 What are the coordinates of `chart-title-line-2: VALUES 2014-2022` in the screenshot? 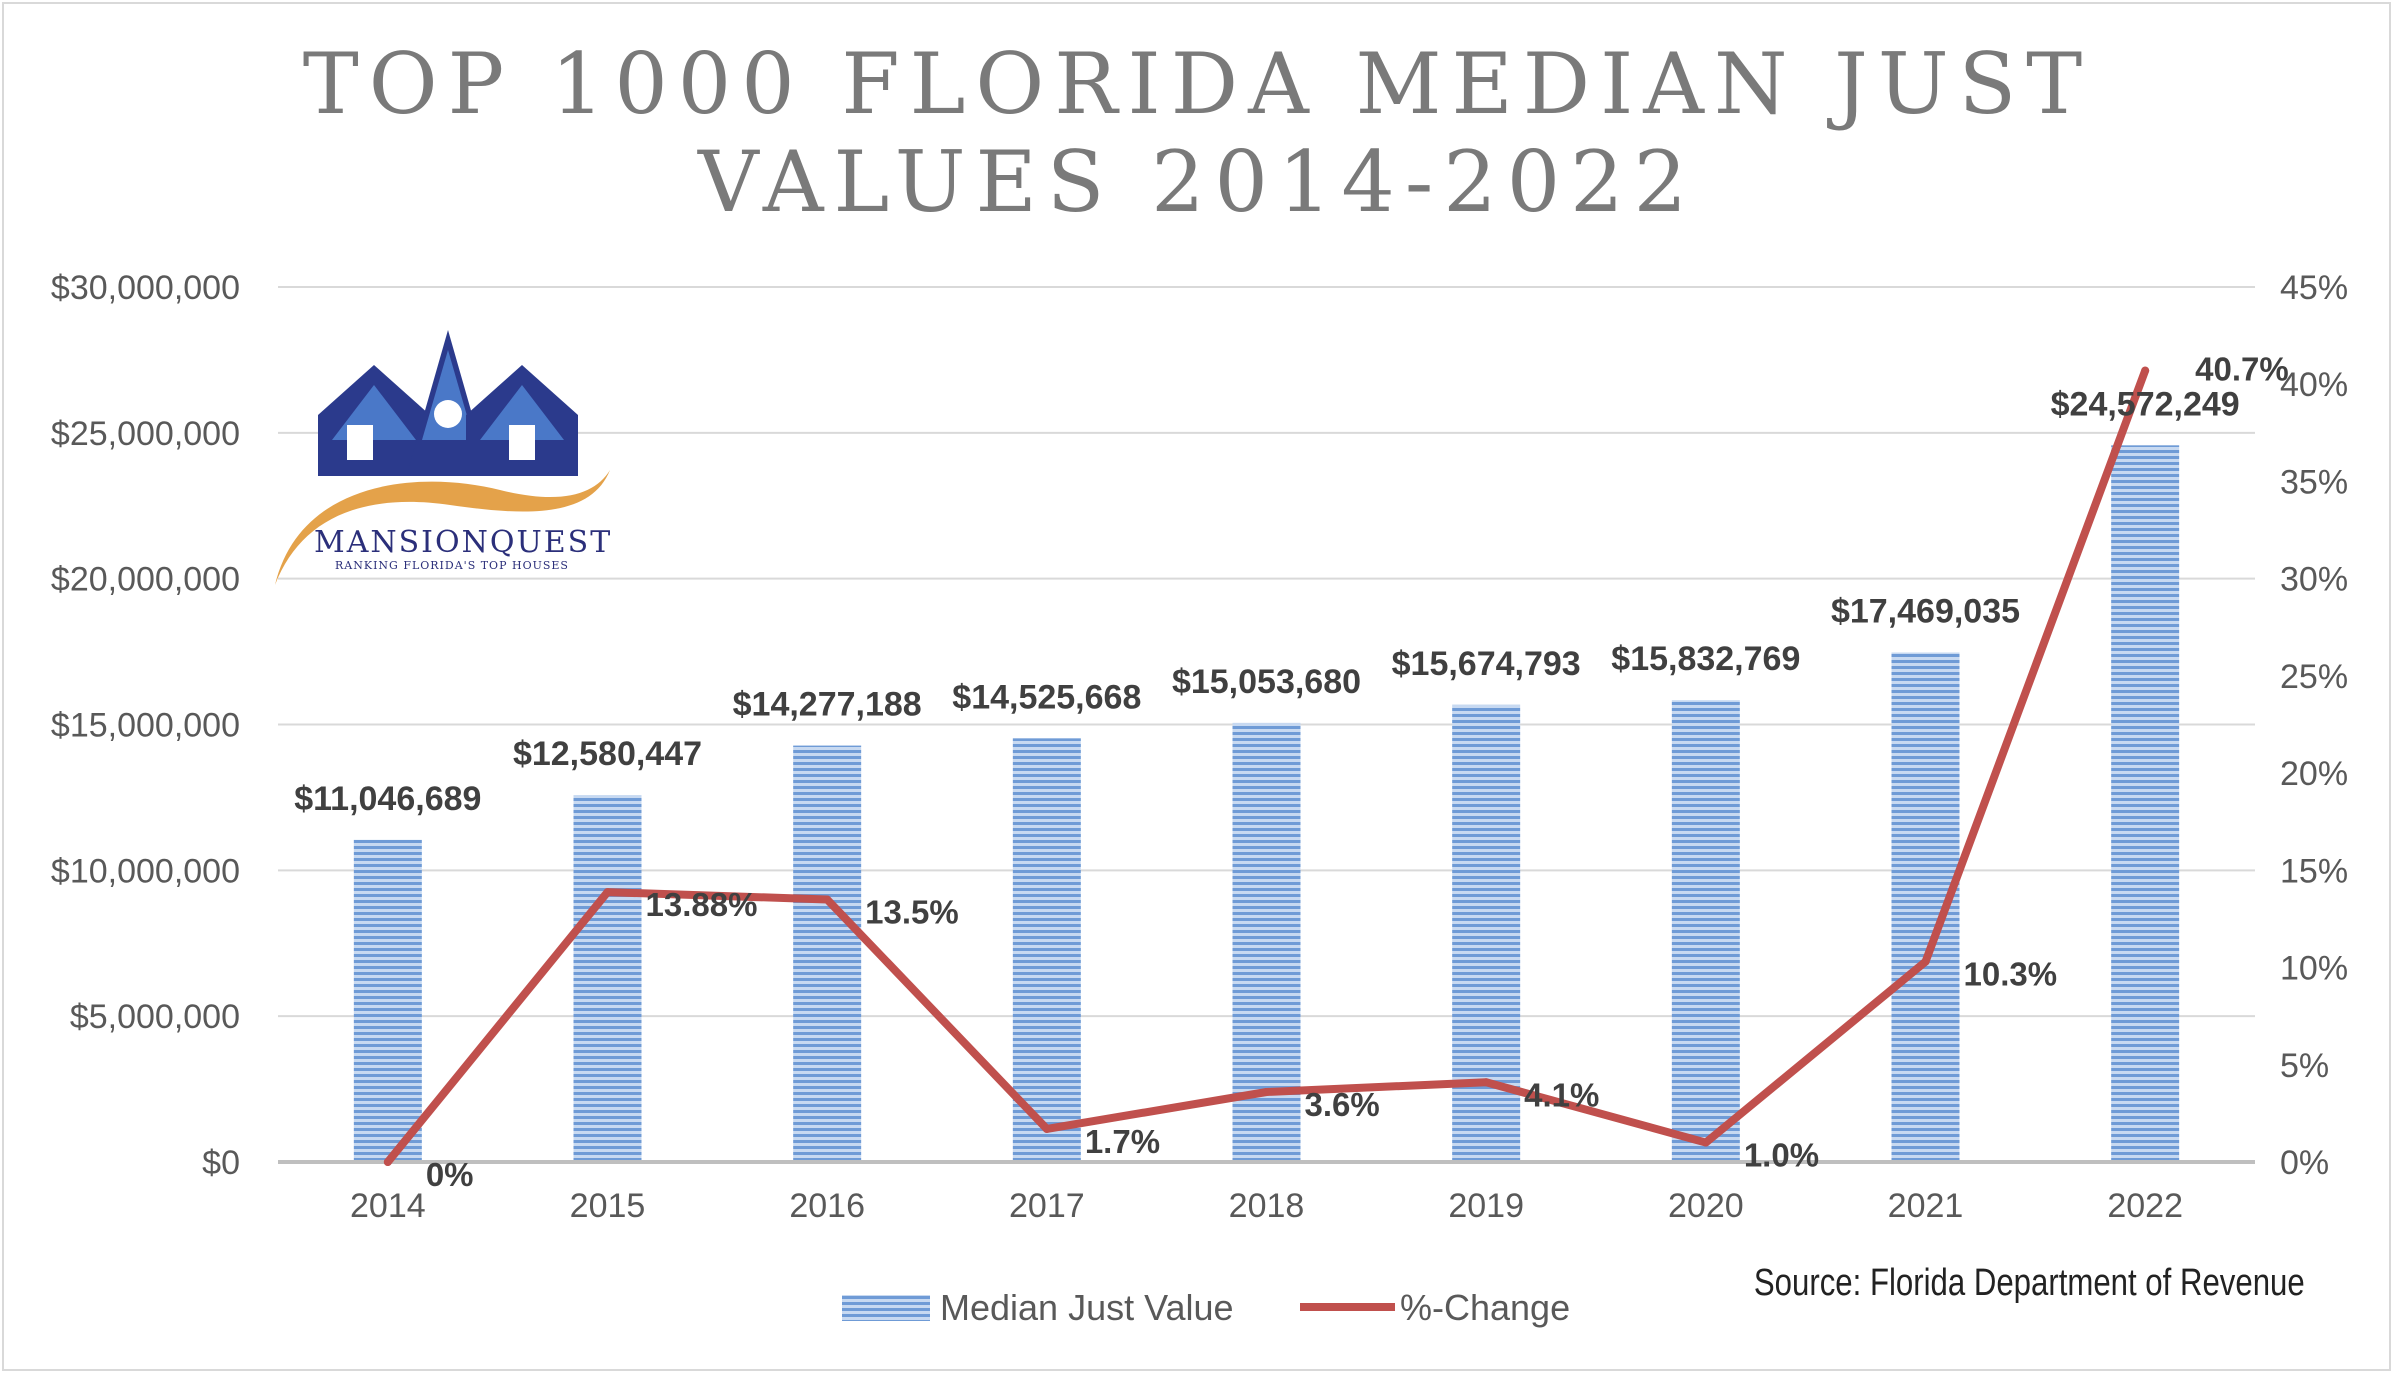 It's located at (1197, 182).